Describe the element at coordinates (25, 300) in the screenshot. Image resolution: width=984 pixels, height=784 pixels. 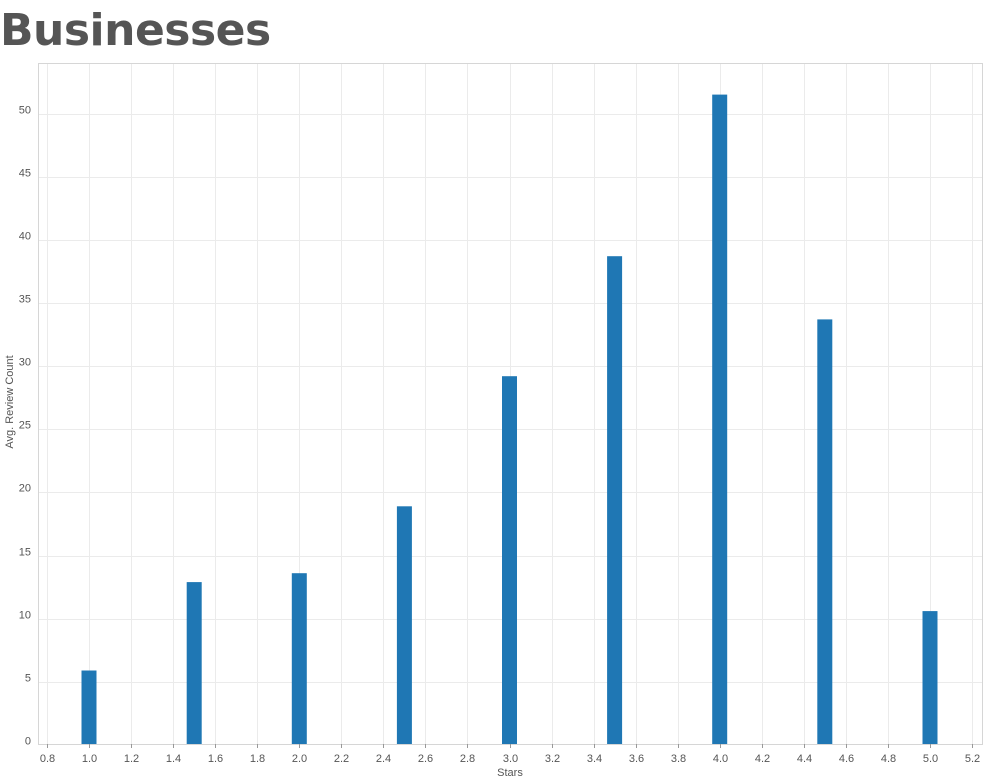
I see `y-tick-label: 35` at that location.